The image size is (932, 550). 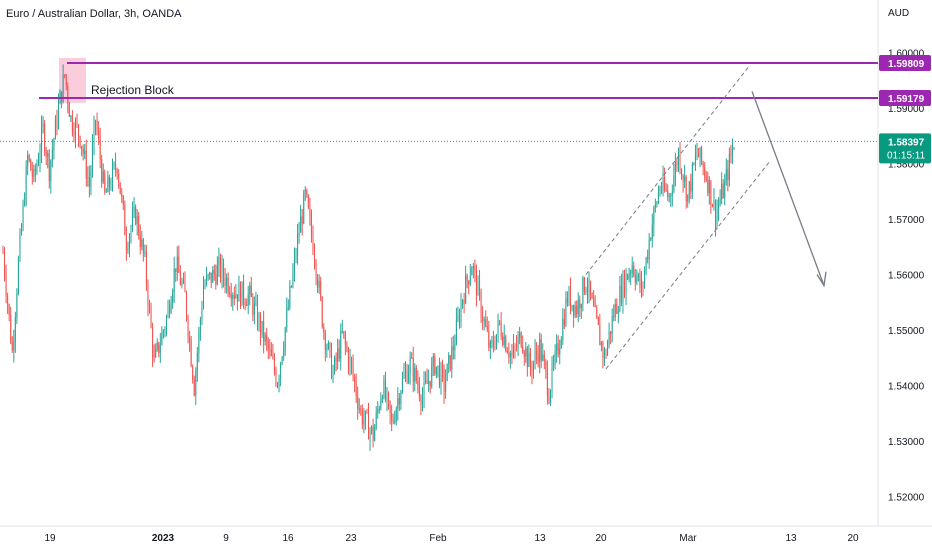 What do you see at coordinates (899, 13) in the screenshot?
I see `currency-label: AUD` at bounding box center [899, 13].